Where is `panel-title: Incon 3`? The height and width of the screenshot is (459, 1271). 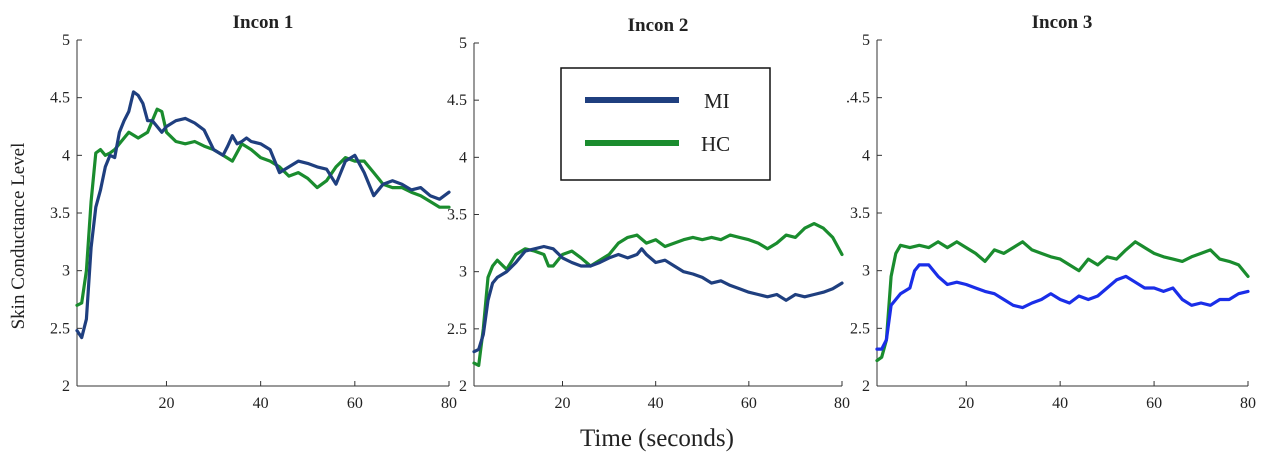 panel-title: Incon 3 is located at coordinates (1062, 22).